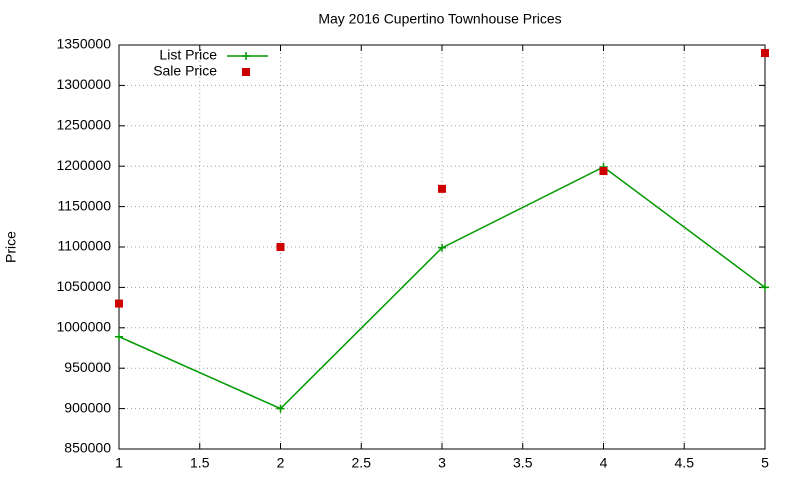 The image size is (800, 480). I want to click on x-tick-label: 1.5, so click(200, 463).